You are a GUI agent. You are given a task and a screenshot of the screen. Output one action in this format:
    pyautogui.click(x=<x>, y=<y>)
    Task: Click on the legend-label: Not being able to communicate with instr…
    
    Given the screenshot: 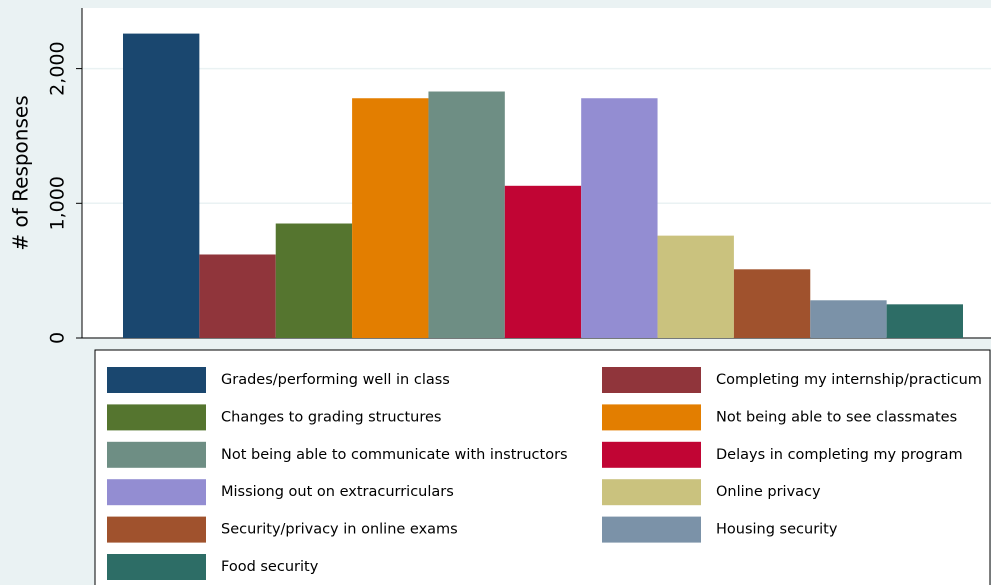 What is the action you would take?
    pyautogui.click(x=394, y=455)
    